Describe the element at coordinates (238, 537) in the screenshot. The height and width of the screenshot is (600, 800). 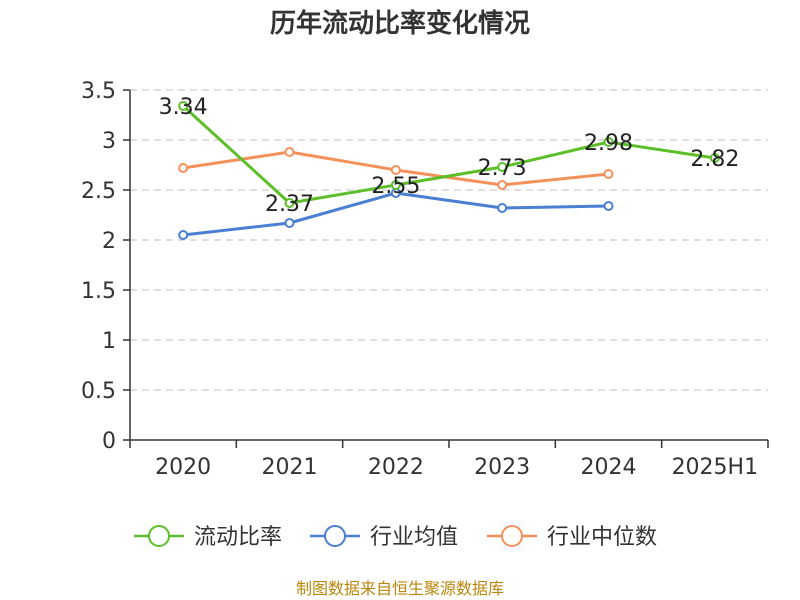
I see `legend-label: 流动比率` at that location.